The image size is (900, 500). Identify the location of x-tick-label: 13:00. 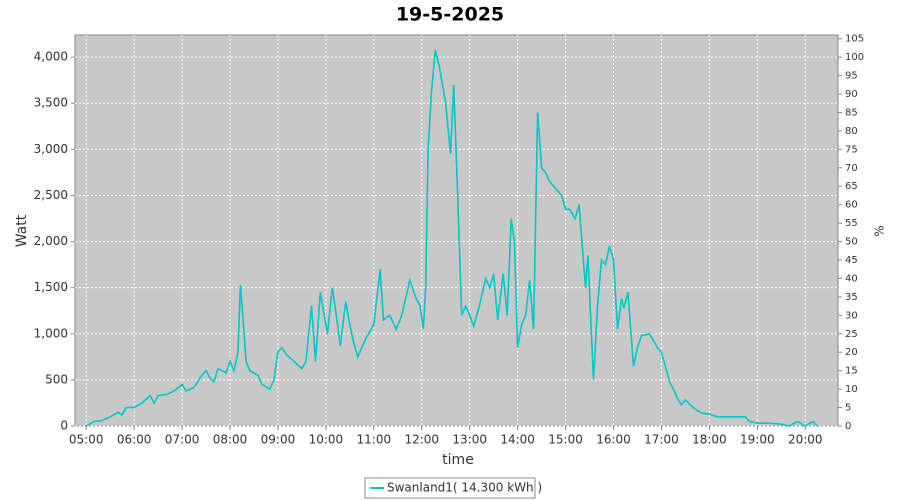
(469, 440).